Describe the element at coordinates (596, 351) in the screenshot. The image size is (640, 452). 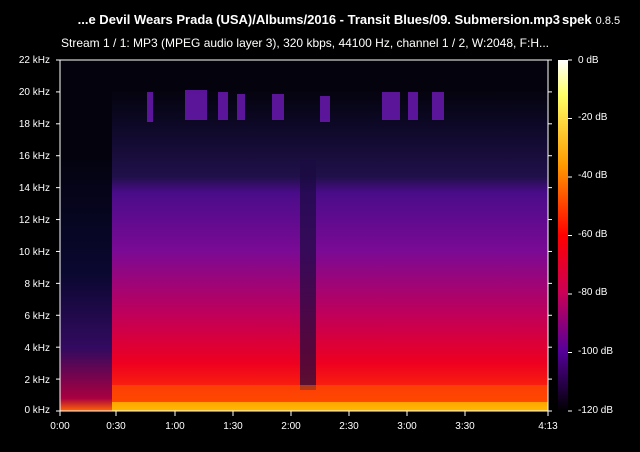
I see `db-tick-label: -100 dB` at that location.